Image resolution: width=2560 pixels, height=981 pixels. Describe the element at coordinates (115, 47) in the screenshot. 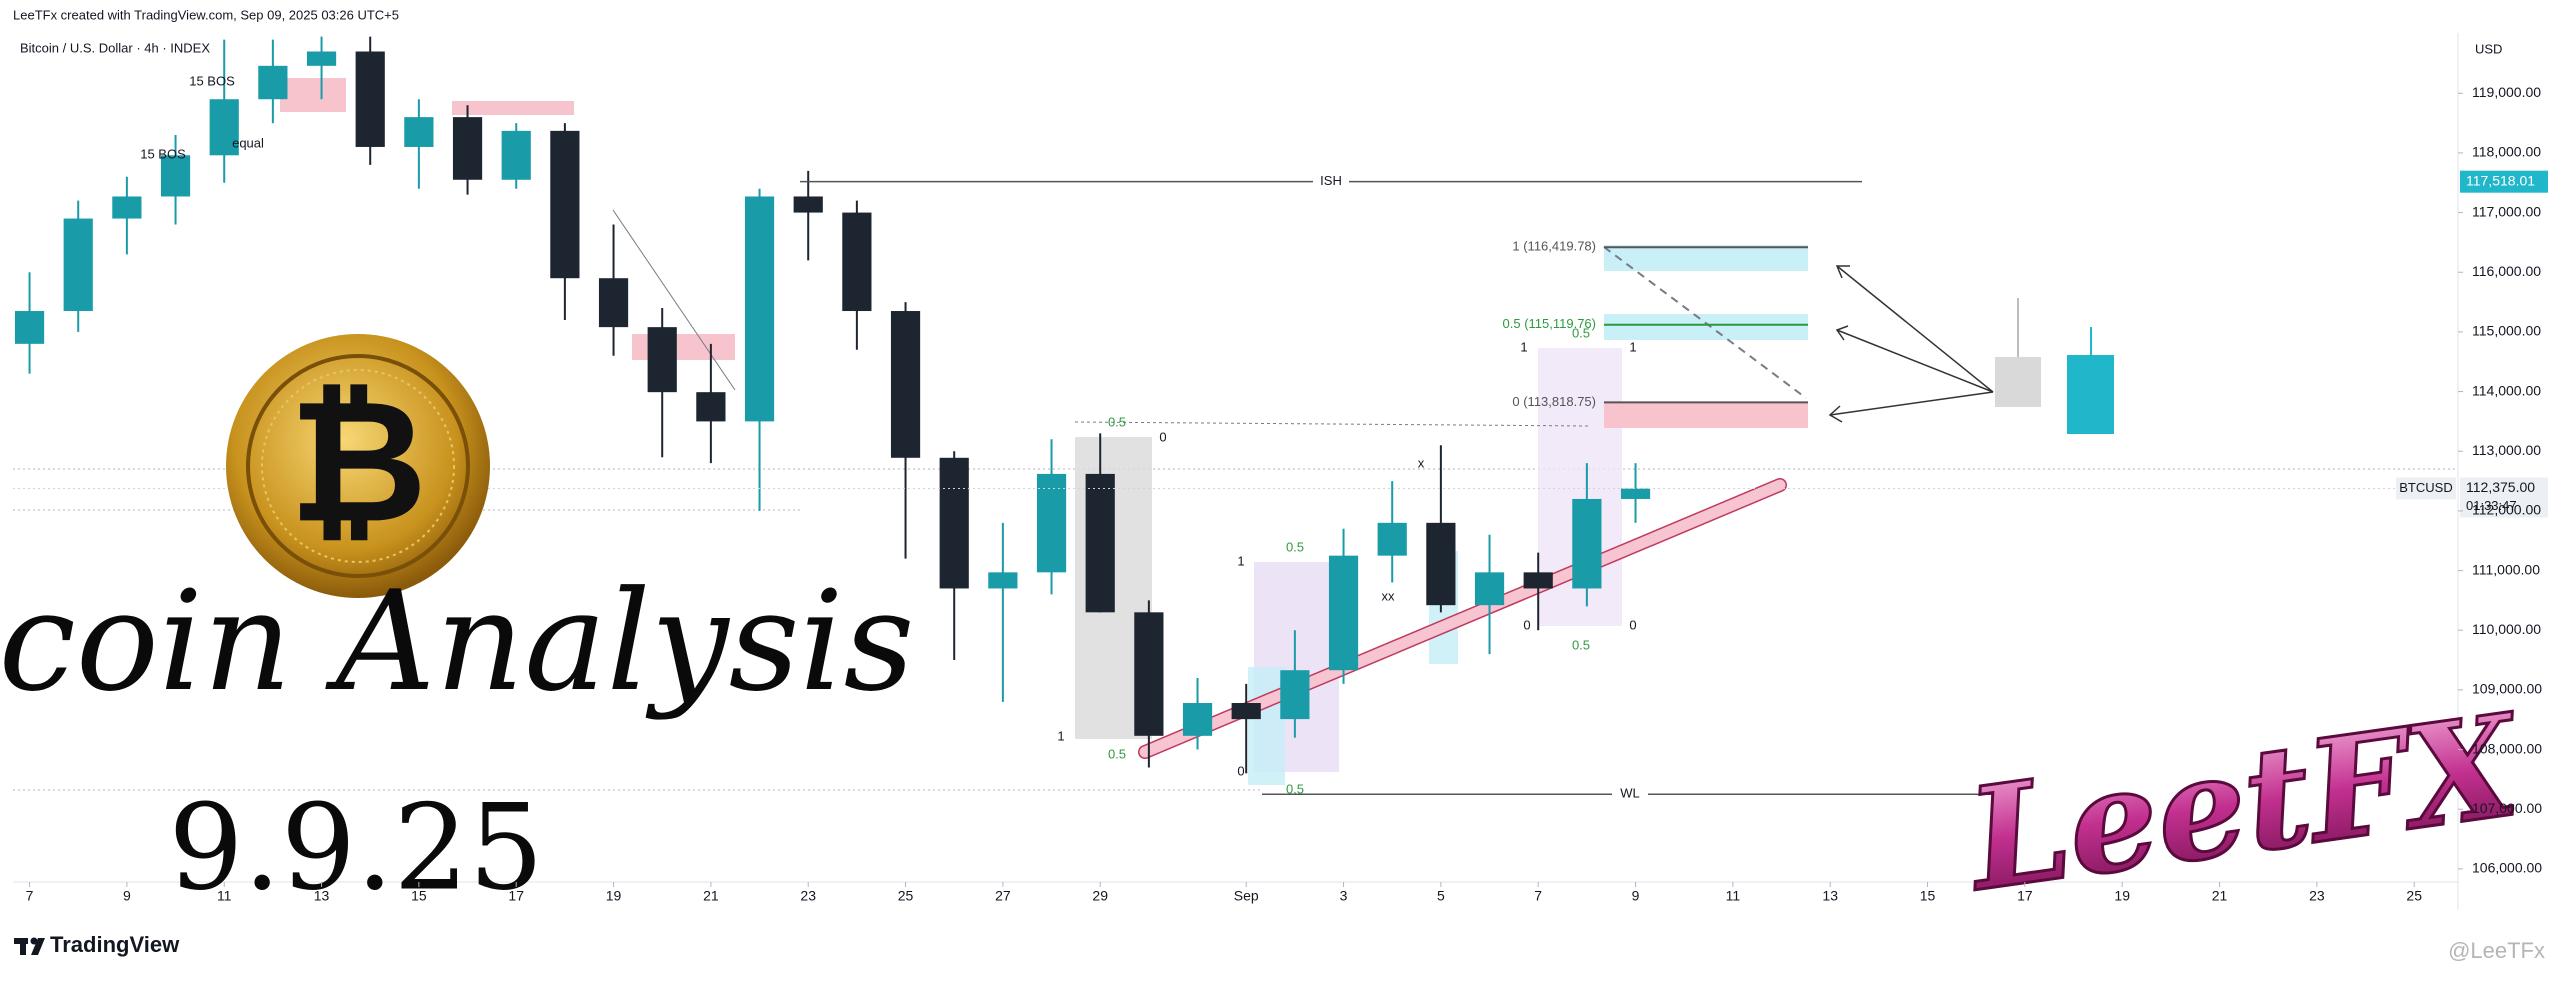

I see `chart-title: Bitcoin / U.S. Dollar · 4h · INDEX` at that location.